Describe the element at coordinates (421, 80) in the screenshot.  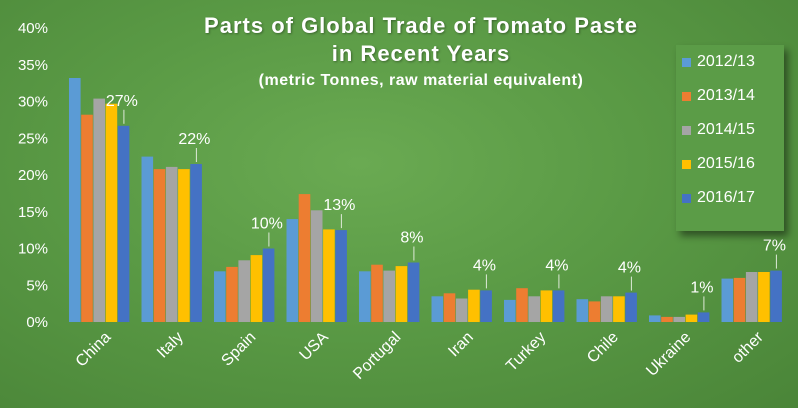
I see `chart-subtitle: (metric Tonnes, raw material equivalent)` at that location.